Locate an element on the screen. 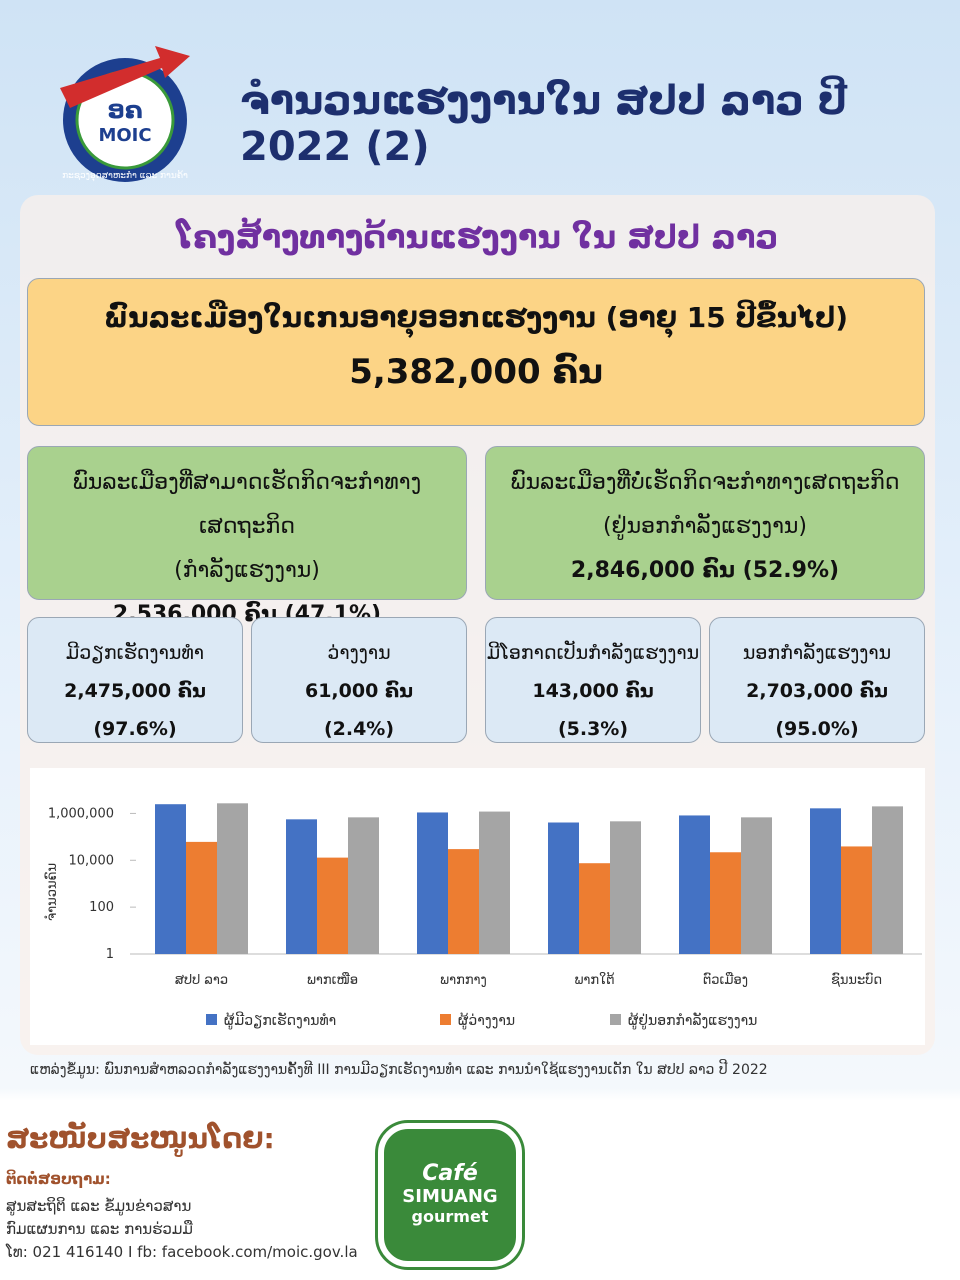 This screenshot has width=960, height=1280. legend-label: ຜູ້ຢູ່ນອກກຳລັງແຮງງານ is located at coordinates (692, 1020).